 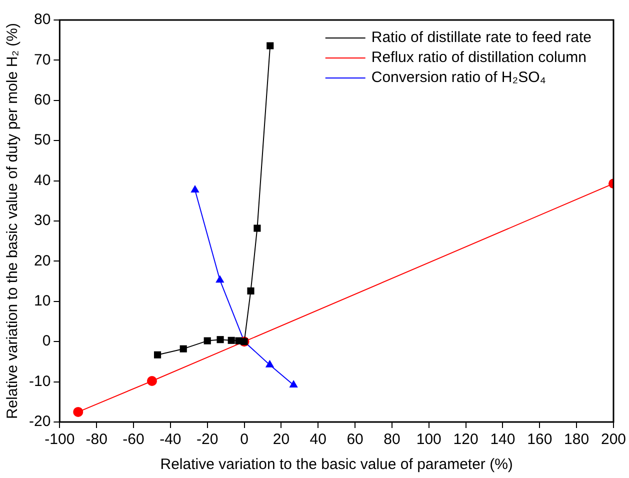 I want to click on x-tick-label: -20, so click(x=207, y=439).